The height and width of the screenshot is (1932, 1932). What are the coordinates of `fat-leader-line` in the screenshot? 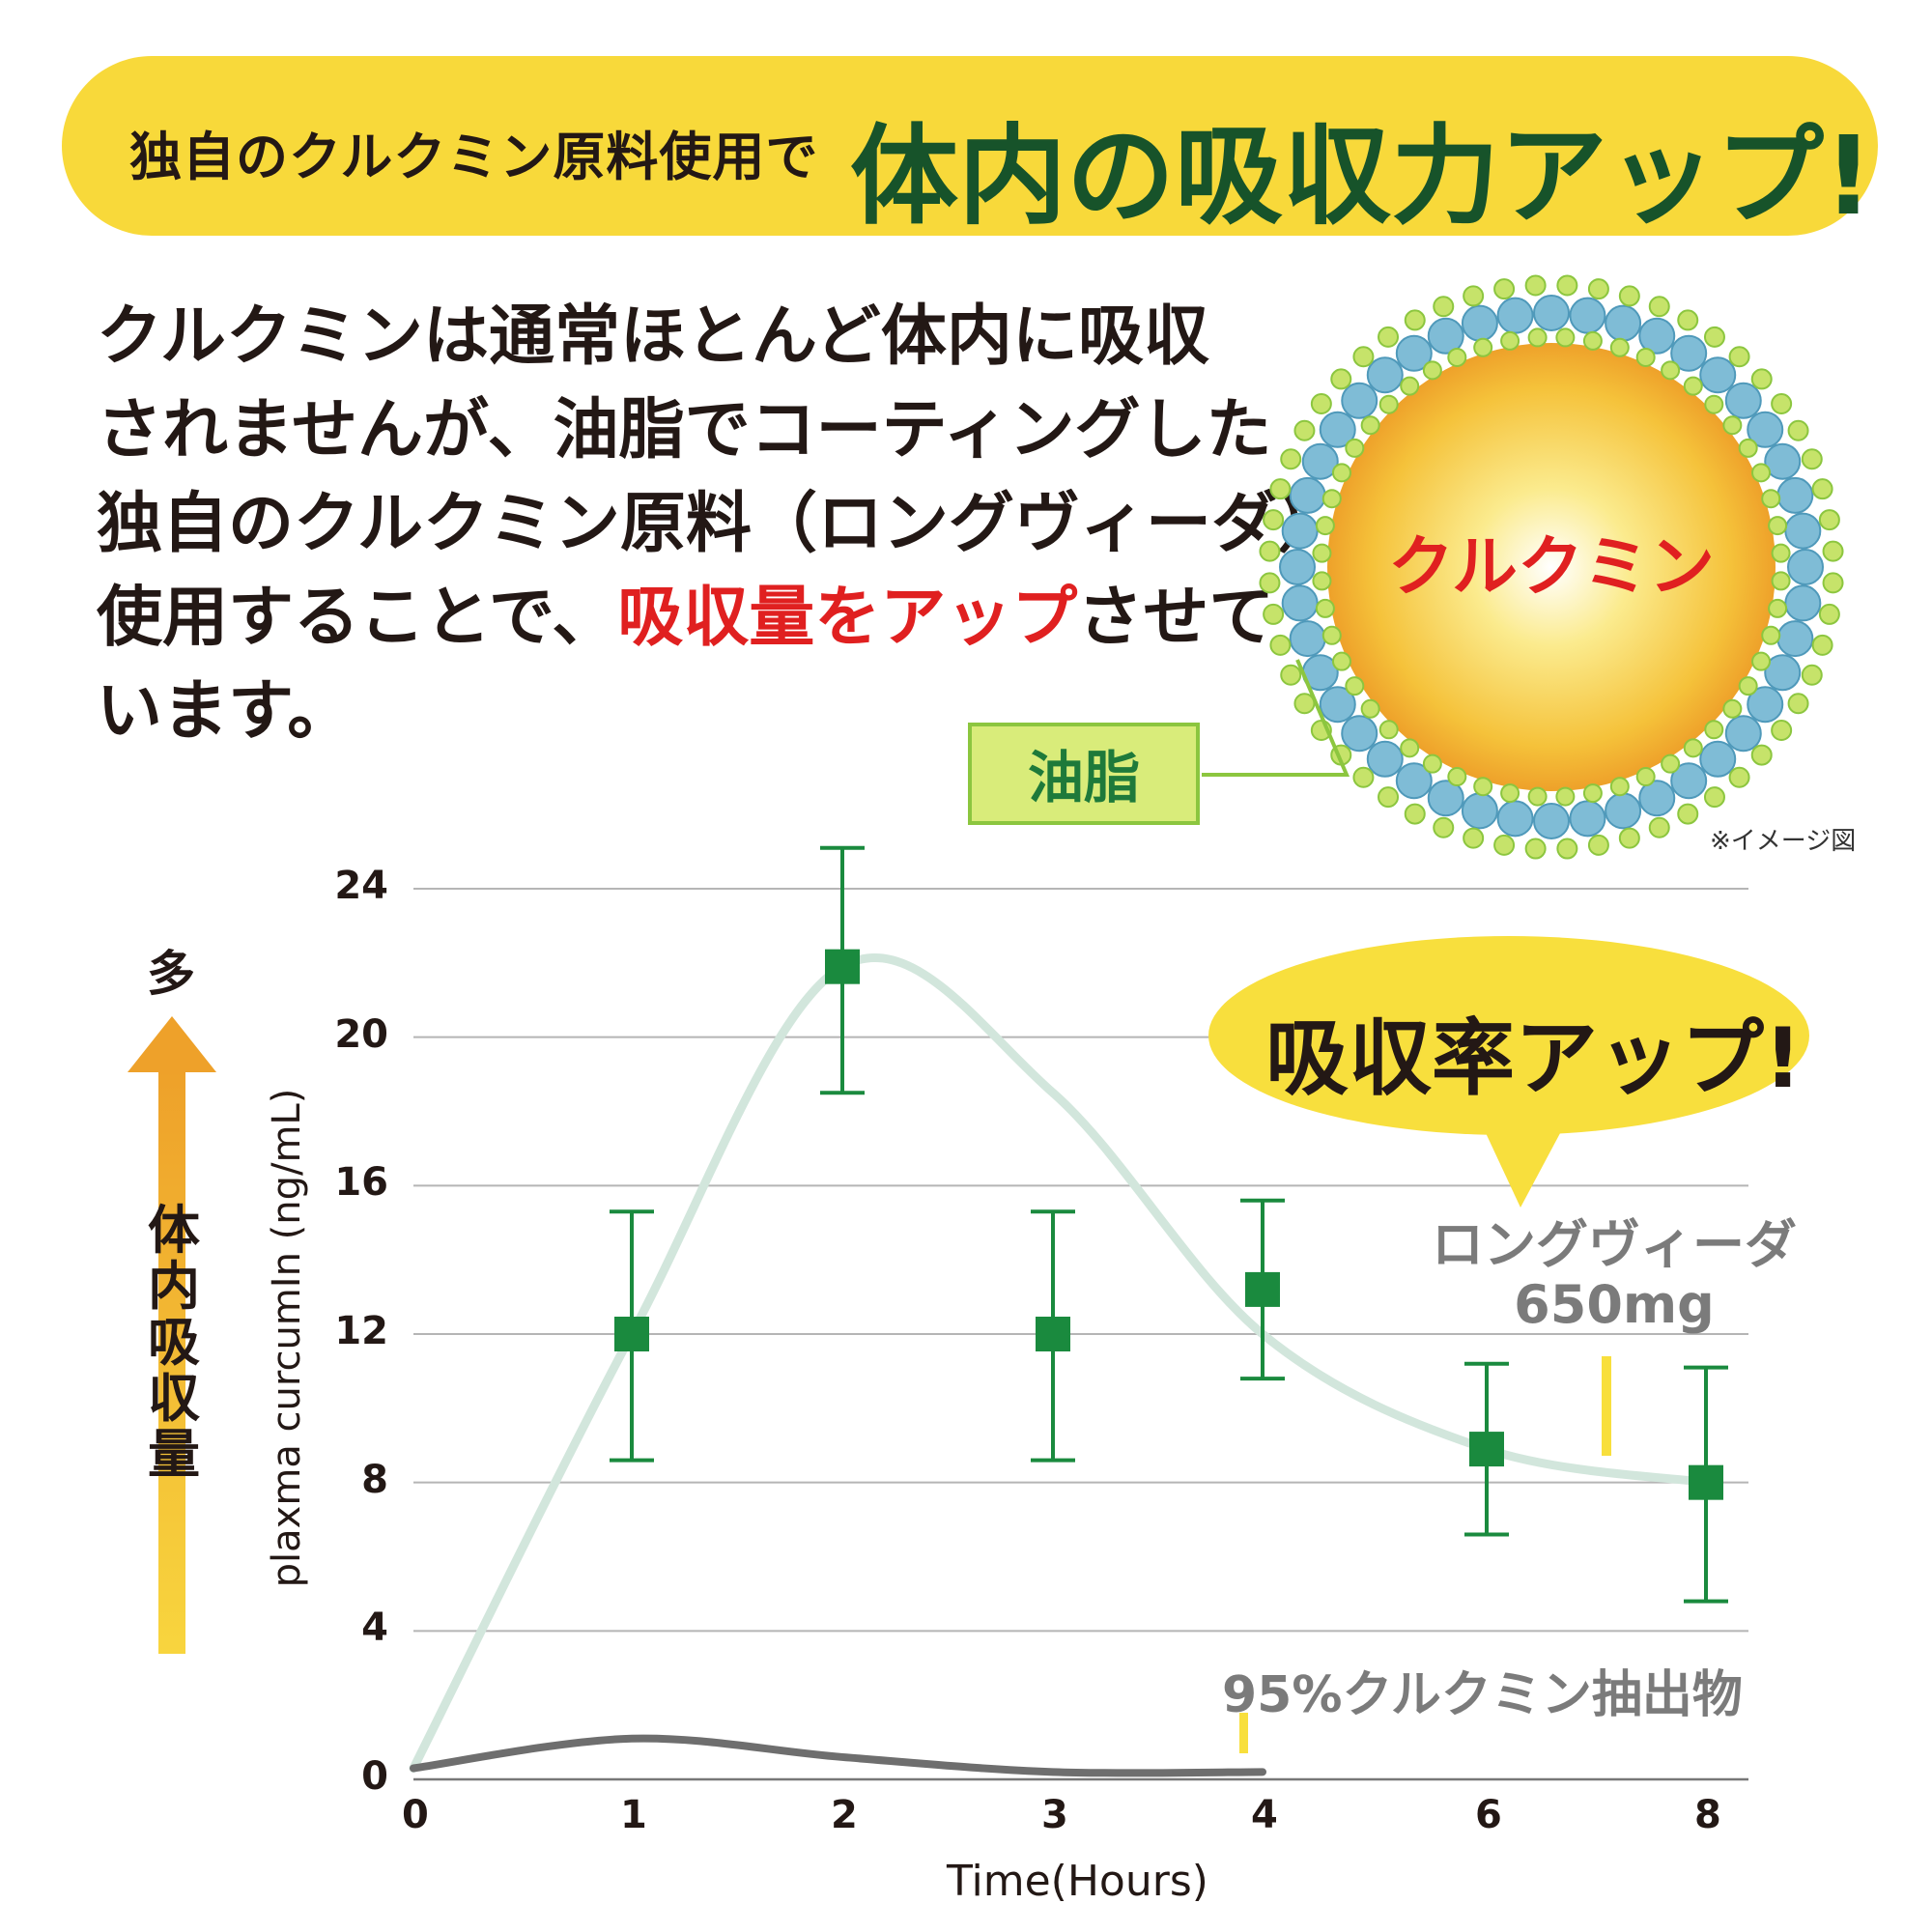 It's located at (1276, 718).